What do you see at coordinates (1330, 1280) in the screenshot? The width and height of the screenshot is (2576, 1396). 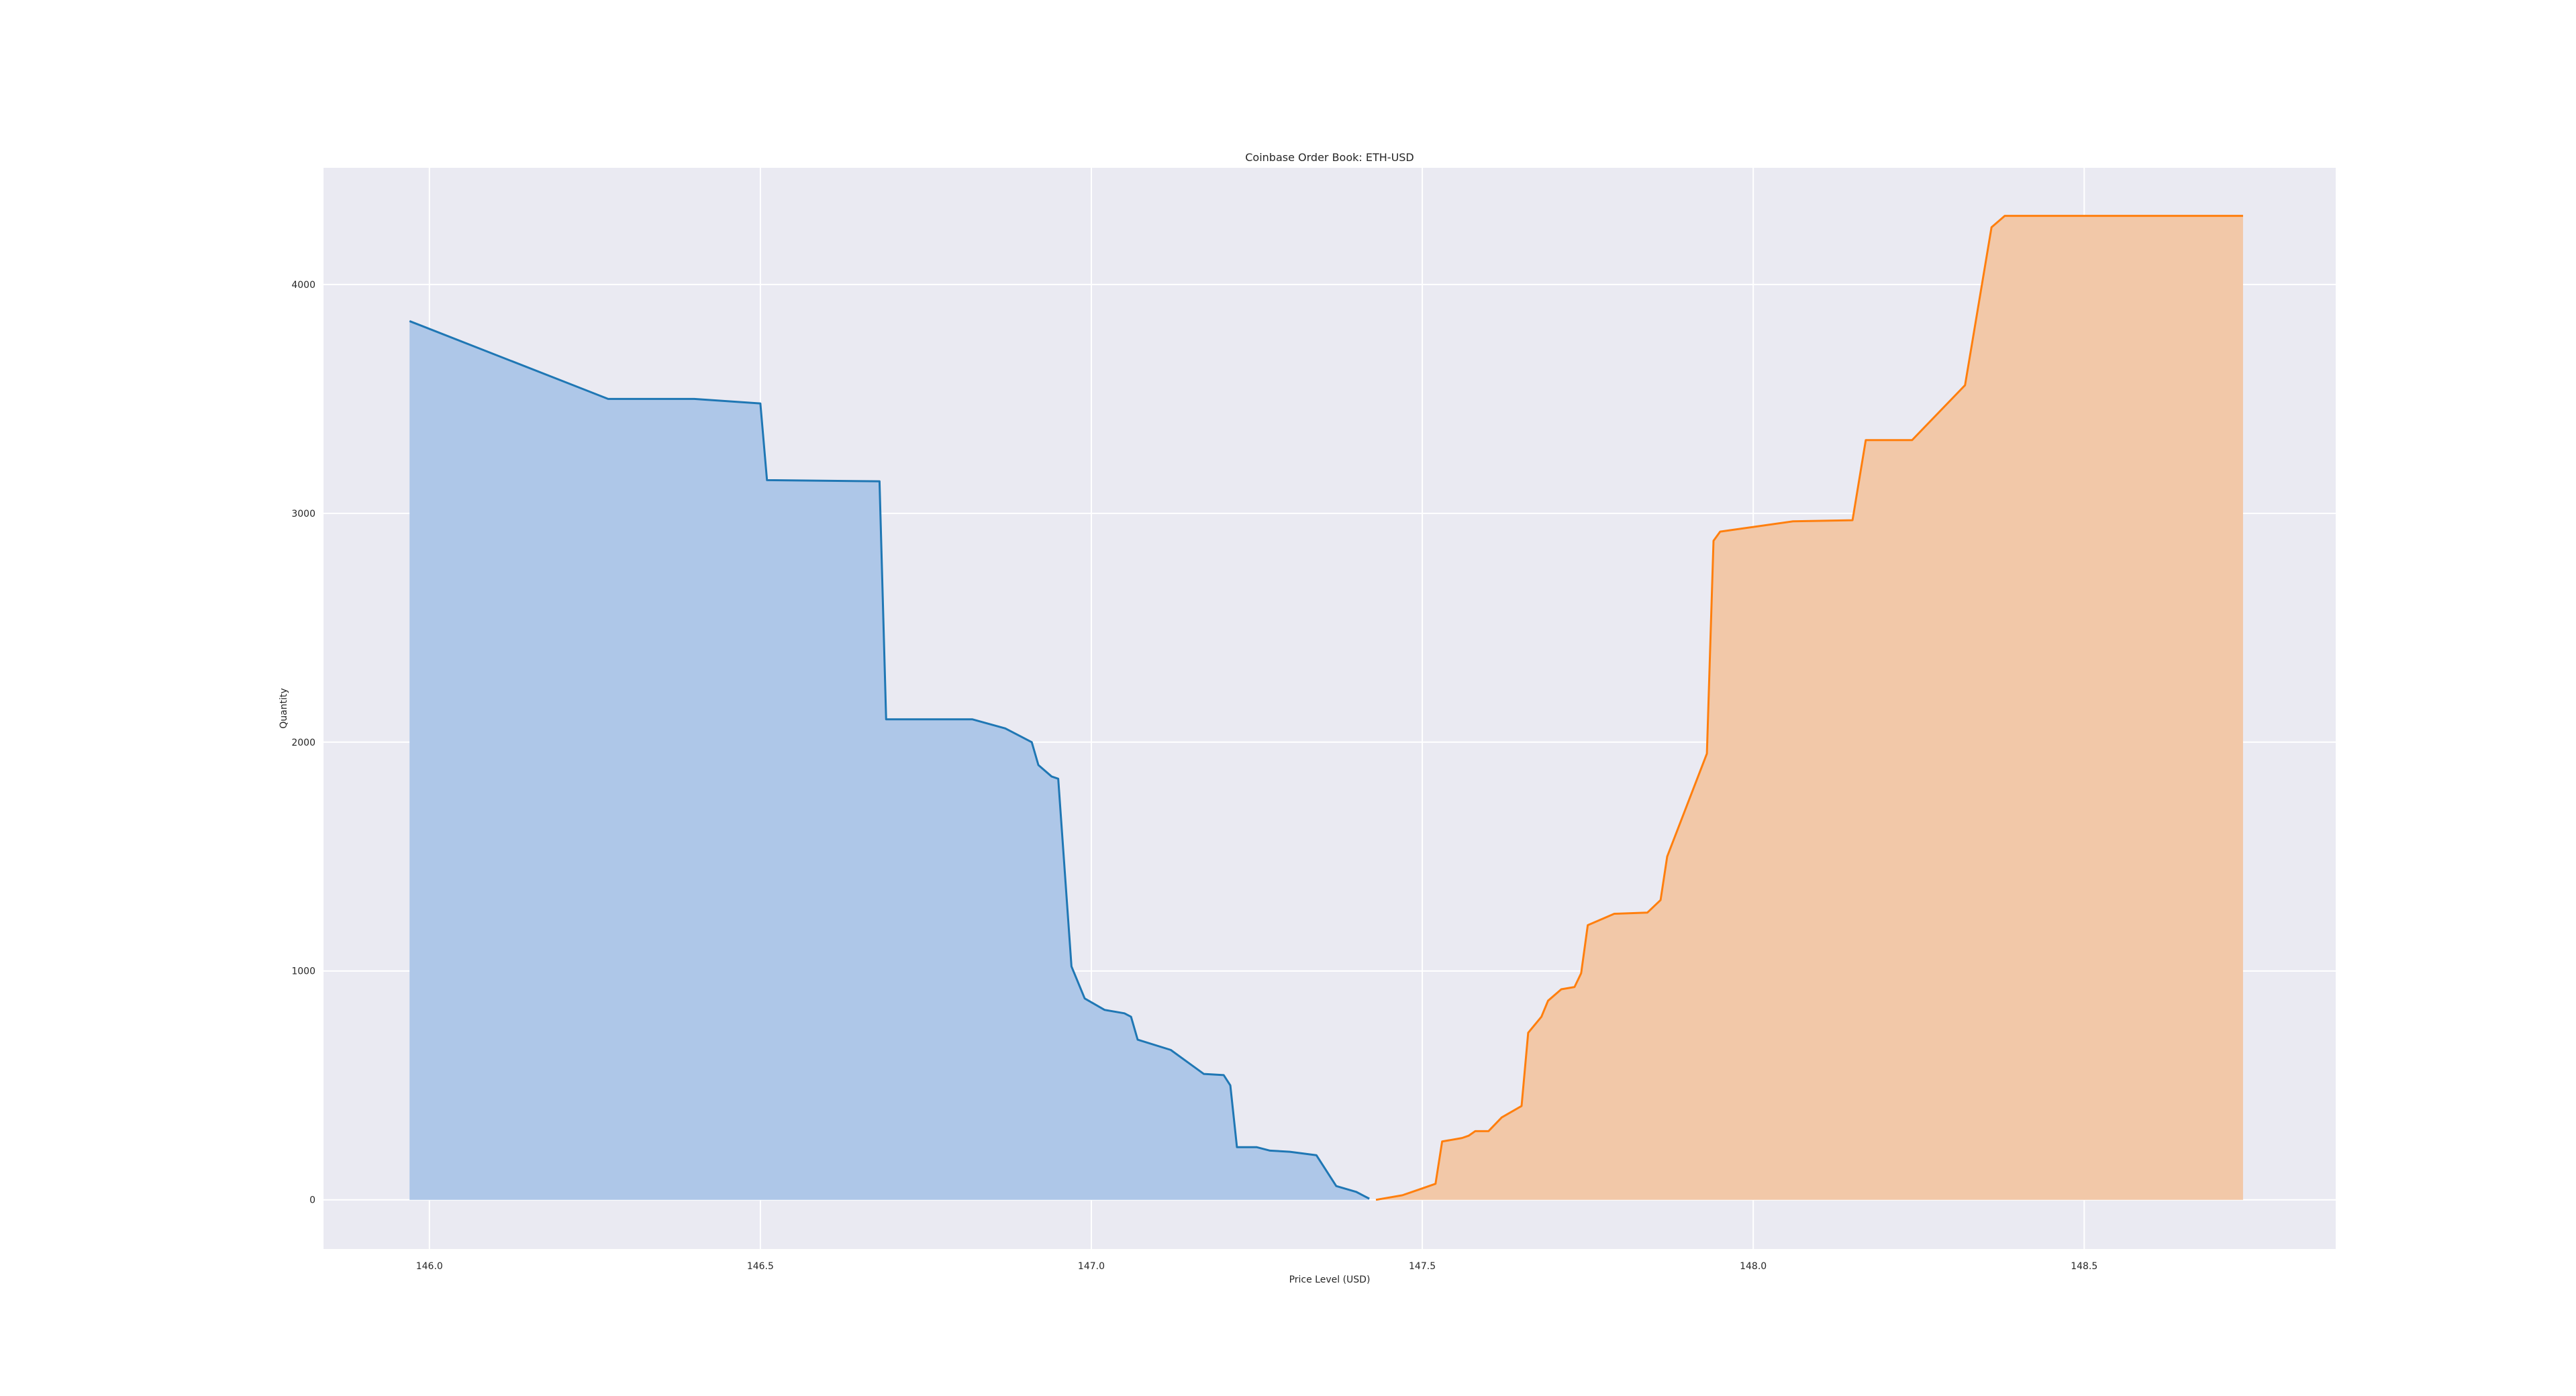 I see `x-axis-label: Price Level (USD)` at bounding box center [1330, 1280].